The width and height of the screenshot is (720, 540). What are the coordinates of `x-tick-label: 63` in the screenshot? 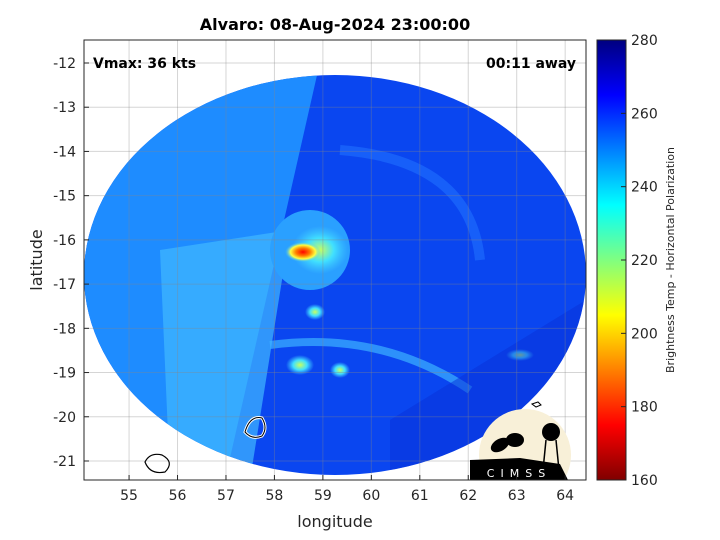 It's located at (517, 496).